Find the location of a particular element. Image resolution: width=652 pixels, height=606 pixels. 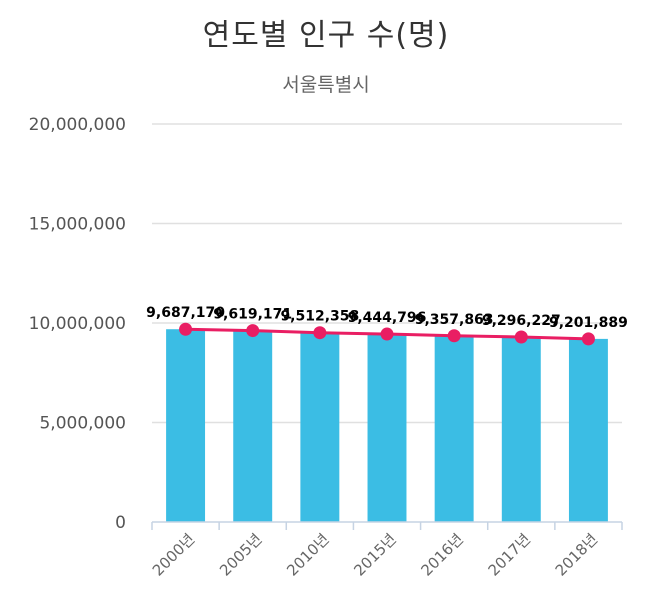

chart-subtitle: 서울특별시 is located at coordinates (326, 85).